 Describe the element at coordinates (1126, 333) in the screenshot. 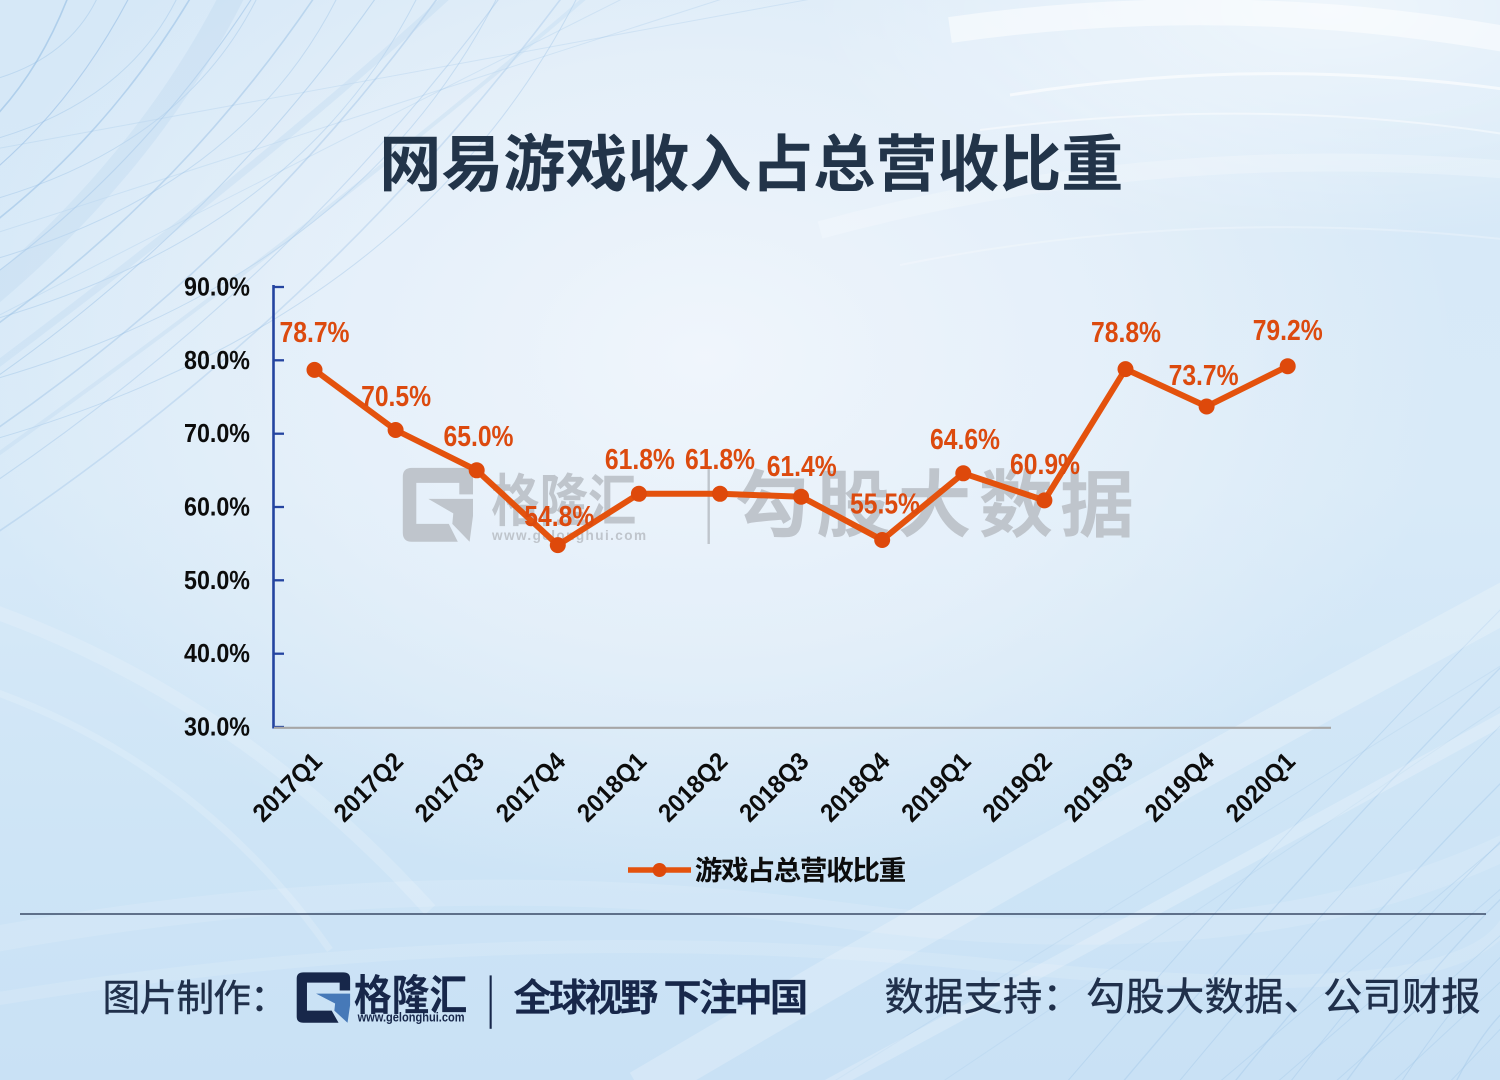

I see `svg-text: 78.8%` at that location.